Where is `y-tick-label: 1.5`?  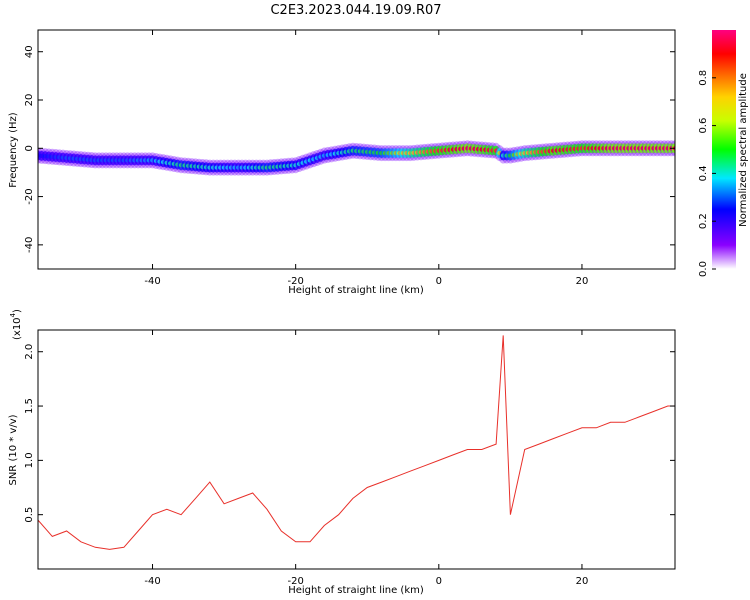 y-tick-label: 1.5 is located at coordinates (29, 406).